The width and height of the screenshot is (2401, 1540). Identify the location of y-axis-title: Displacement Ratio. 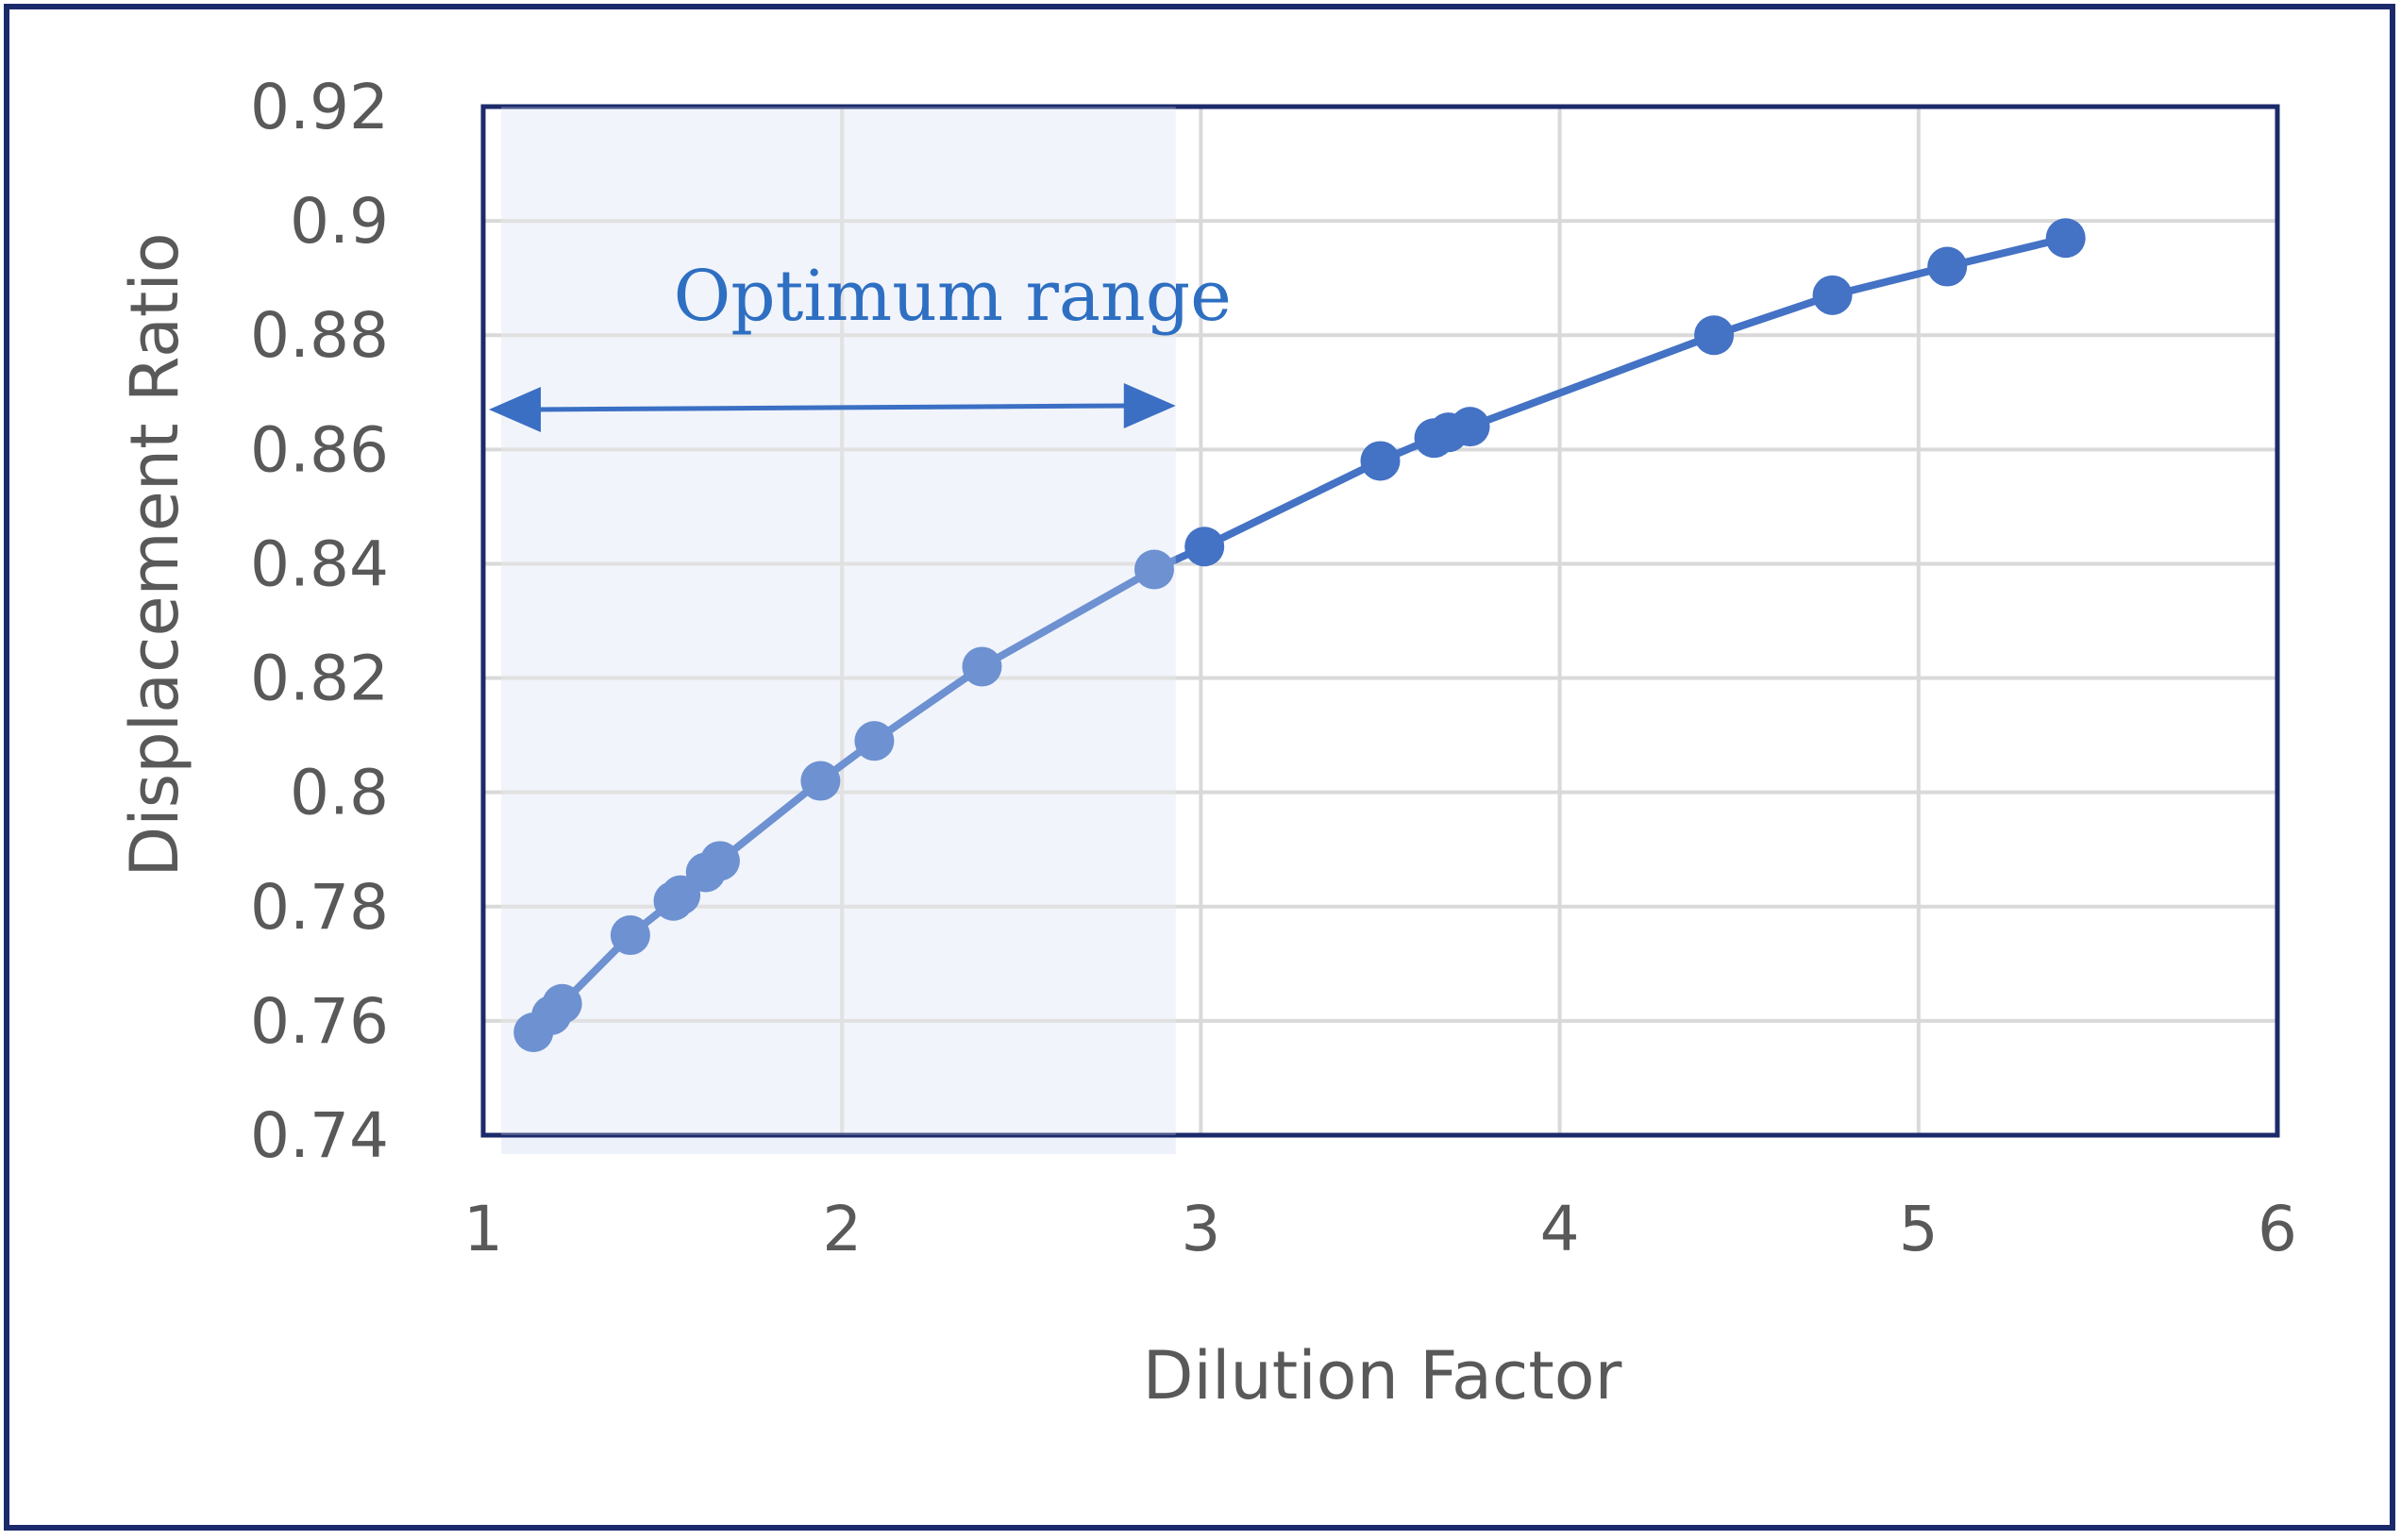
(154, 554).